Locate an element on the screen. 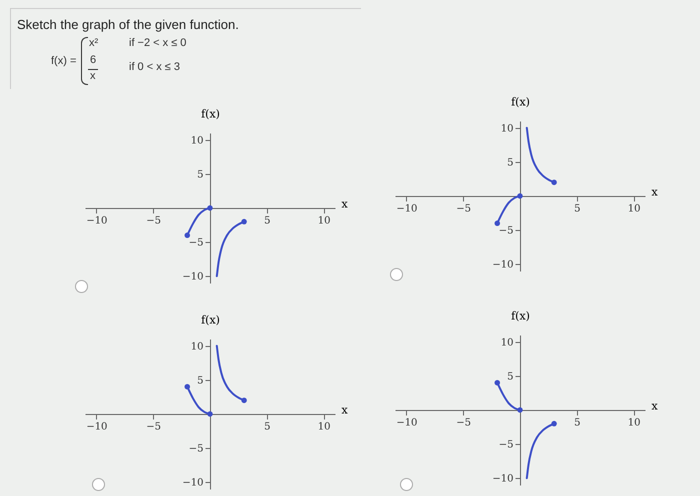 This screenshot has width=700, height=496. text: if −2 < x ≤ 0 is located at coordinates (157, 43).